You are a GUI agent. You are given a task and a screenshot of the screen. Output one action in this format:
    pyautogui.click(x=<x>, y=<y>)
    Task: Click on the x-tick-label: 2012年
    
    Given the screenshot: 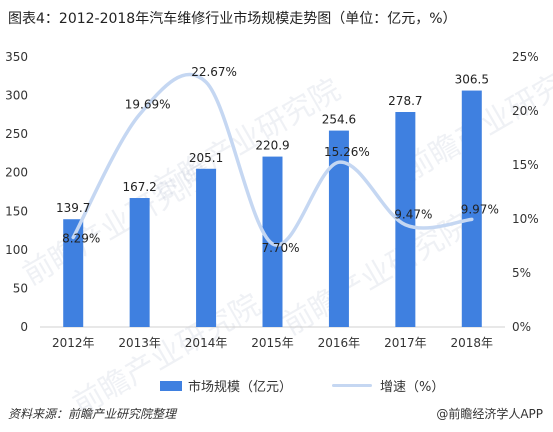 What is the action you would take?
    pyautogui.click(x=73, y=343)
    